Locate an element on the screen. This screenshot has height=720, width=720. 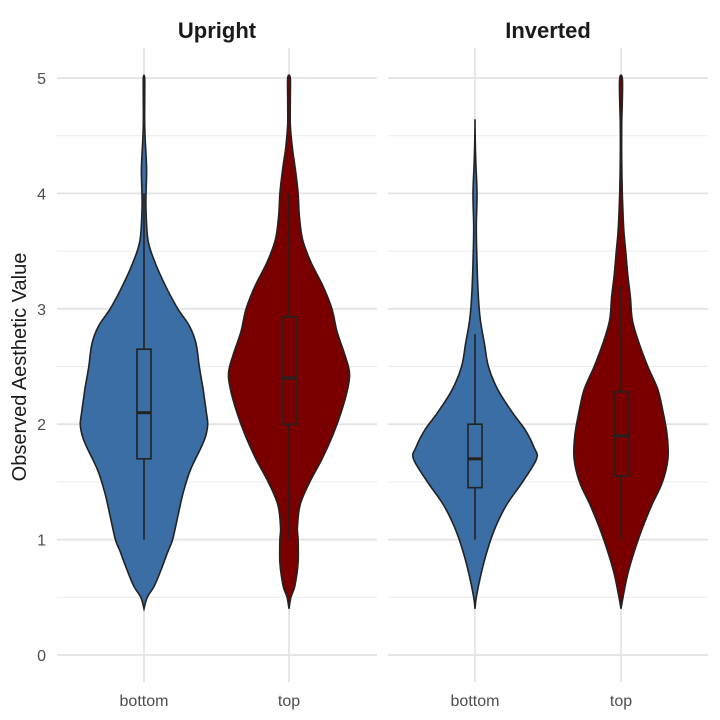
y-tick-label: 4 is located at coordinates (41, 194).